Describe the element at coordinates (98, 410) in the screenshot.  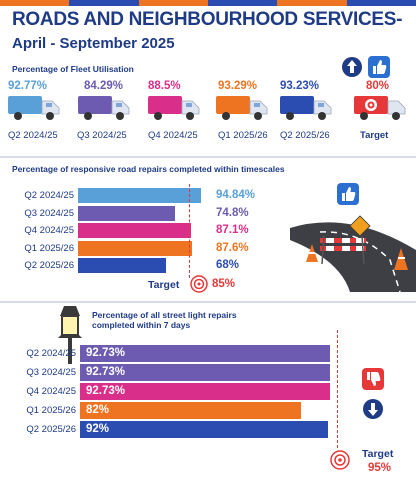
I see `bar-value-label: 82%` at that location.